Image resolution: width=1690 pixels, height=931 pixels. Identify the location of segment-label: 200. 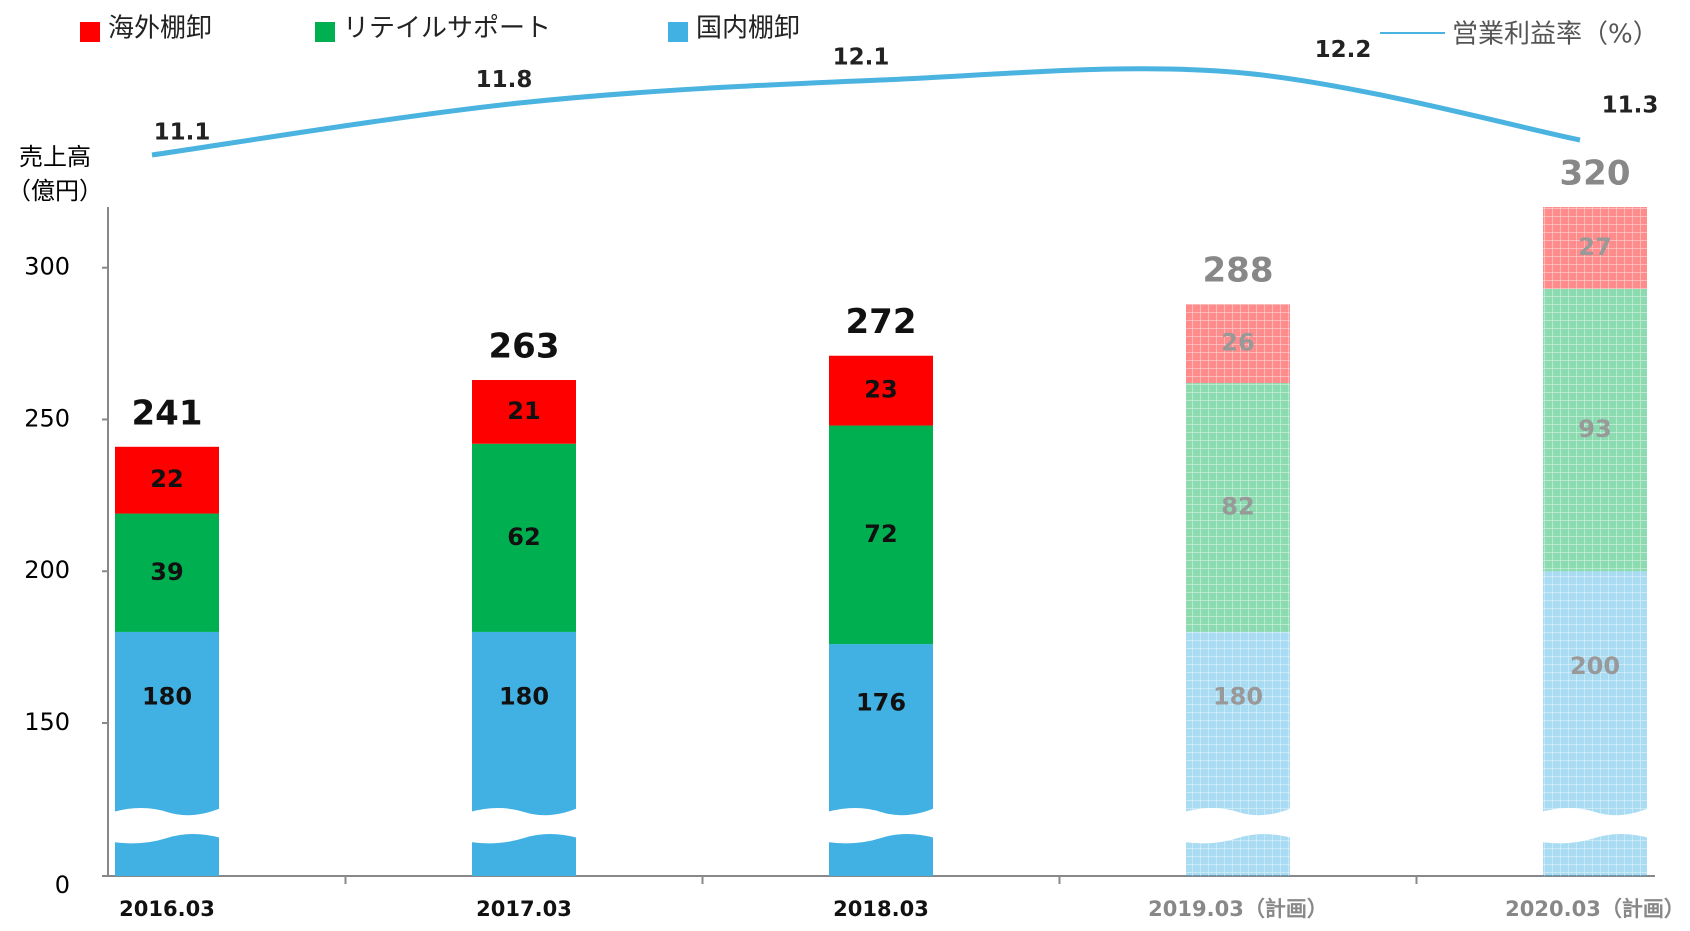
(1595, 666).